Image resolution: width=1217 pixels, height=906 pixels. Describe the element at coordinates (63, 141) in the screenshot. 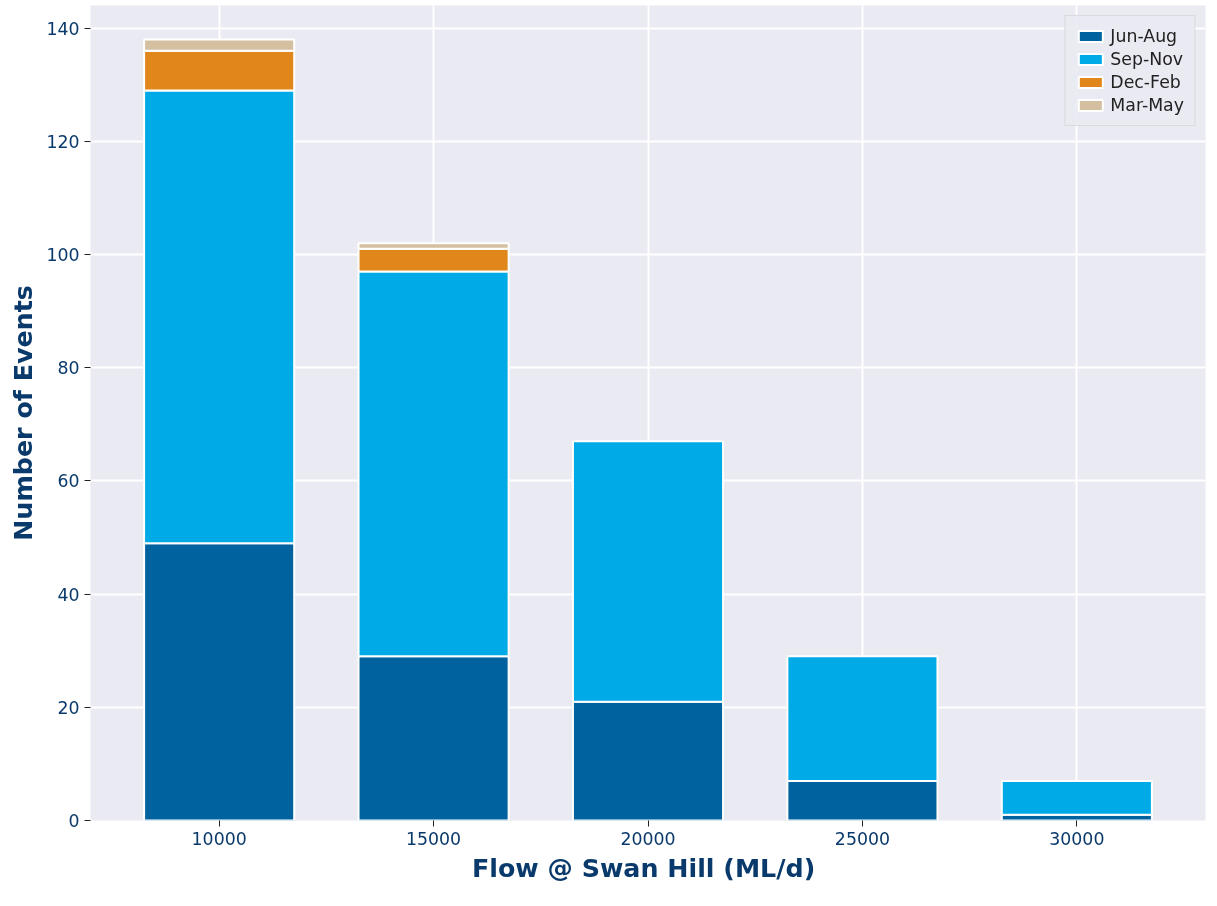

I see `y-tick-label: 120` at that location.